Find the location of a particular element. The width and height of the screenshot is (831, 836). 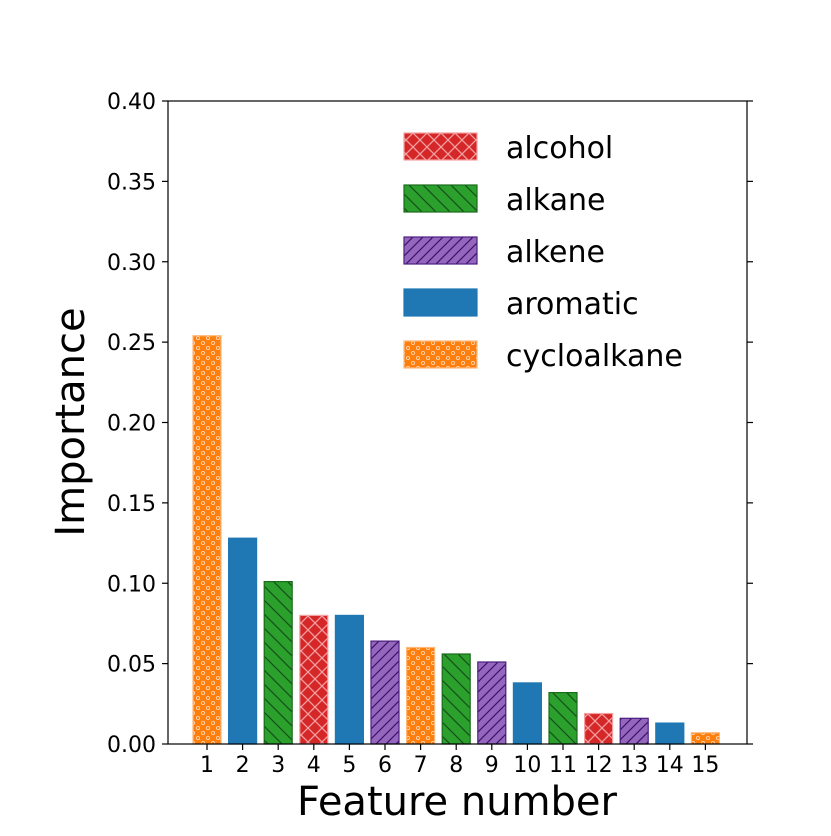

legend-label-cycloalkane: cycloalkane is located at coordinates (594, 356).